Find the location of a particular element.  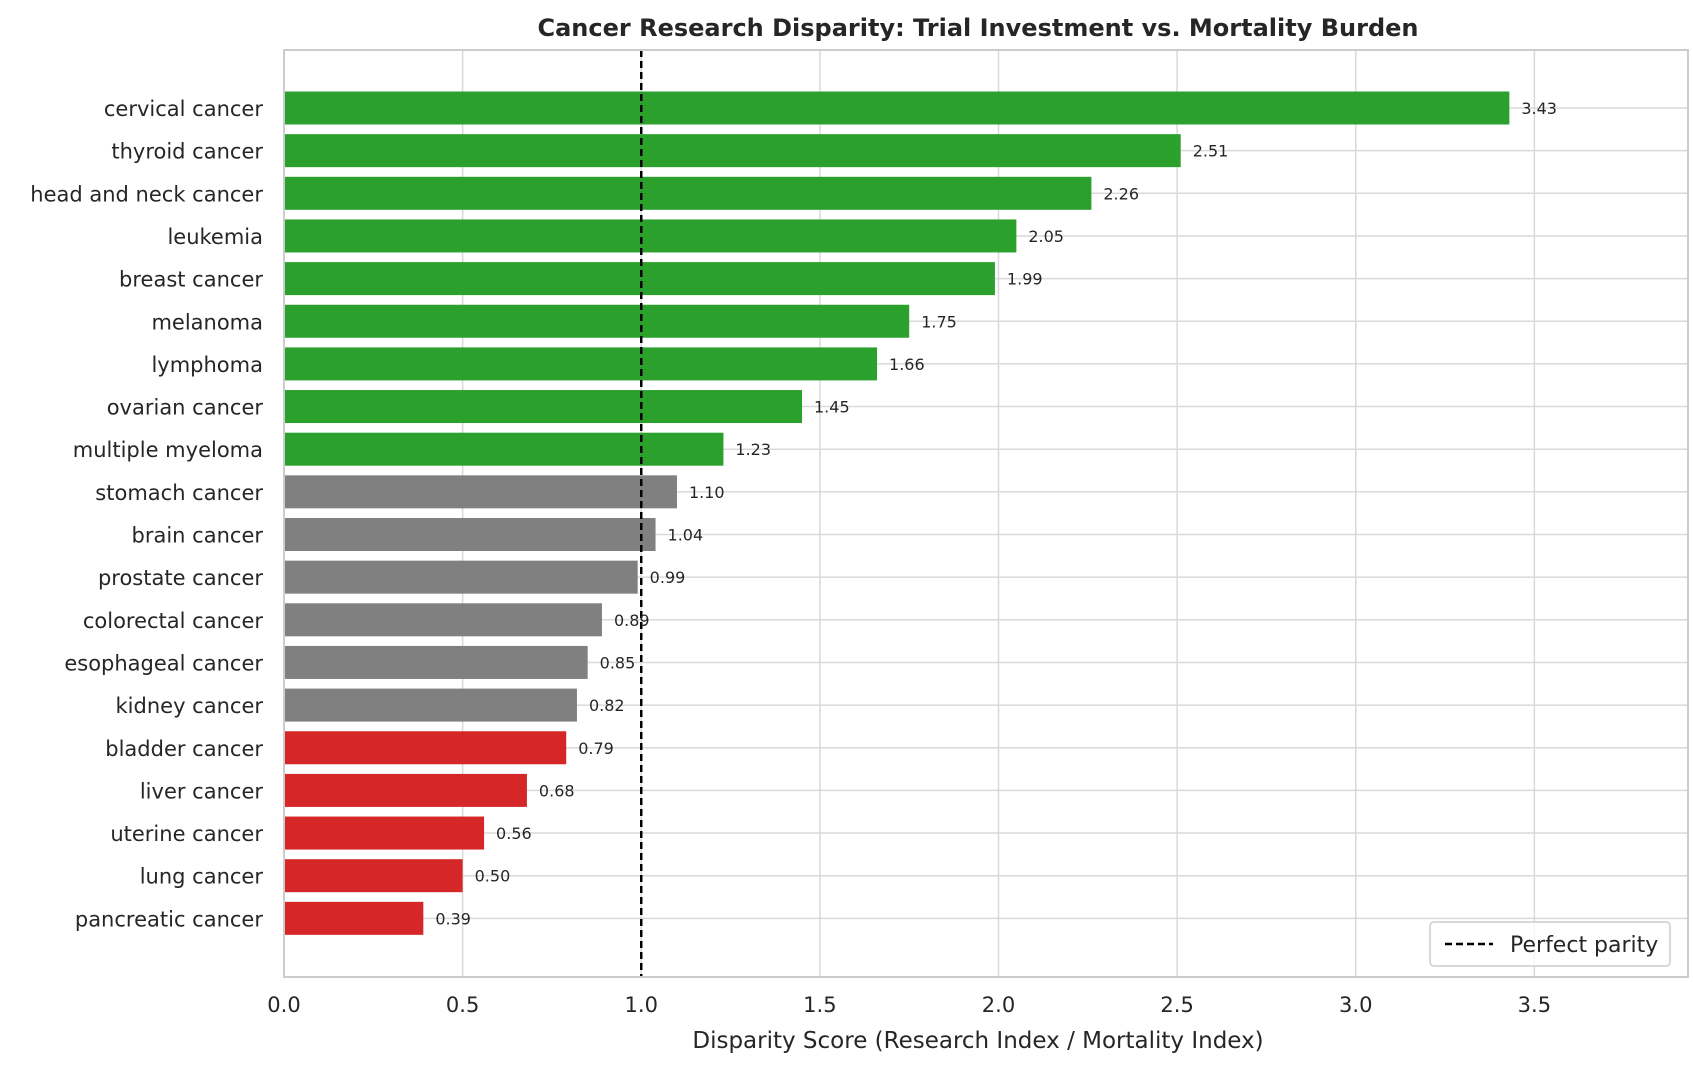

category-label-cervical-cancer: cervical cancer is located at coordinates (183, 109).